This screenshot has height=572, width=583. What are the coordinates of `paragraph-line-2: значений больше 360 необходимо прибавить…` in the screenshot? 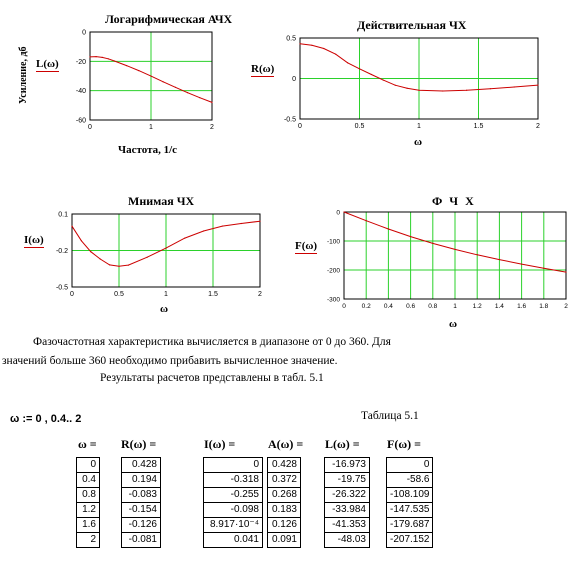 It's located at (170, 361).